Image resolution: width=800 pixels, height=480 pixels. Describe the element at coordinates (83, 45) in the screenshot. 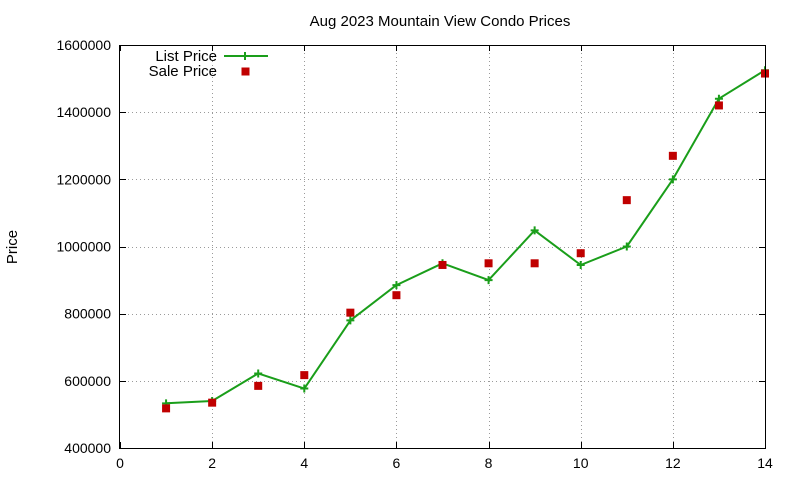

I see `y-tick-label: 1600000` at that location.